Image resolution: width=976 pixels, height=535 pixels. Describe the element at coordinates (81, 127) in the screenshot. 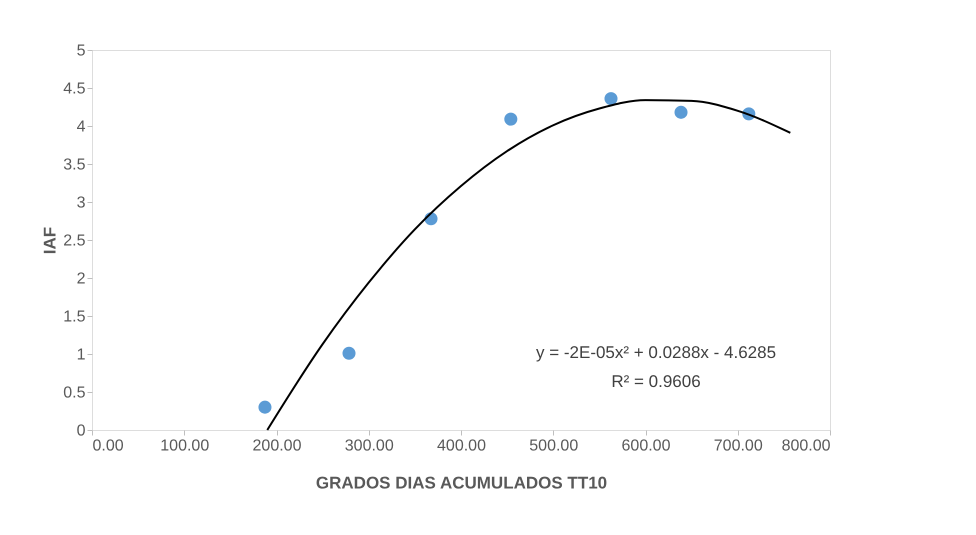

I see `y-tick-label: 4` at that location.